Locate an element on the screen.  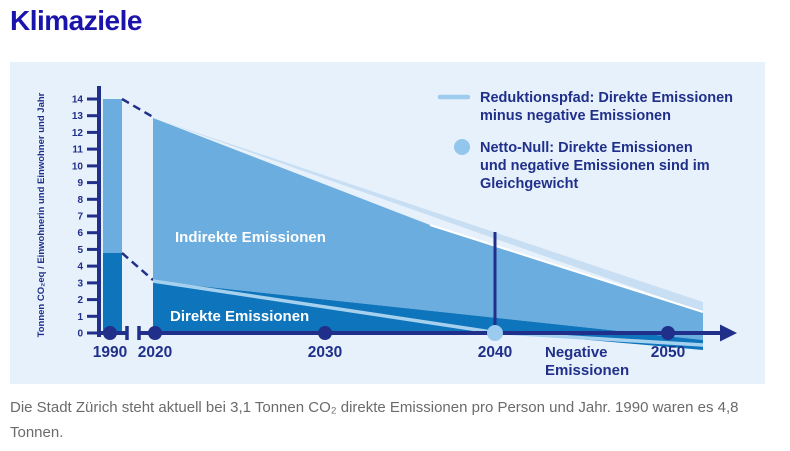
svg-text: 2020 is located at coordinates (155, 352).